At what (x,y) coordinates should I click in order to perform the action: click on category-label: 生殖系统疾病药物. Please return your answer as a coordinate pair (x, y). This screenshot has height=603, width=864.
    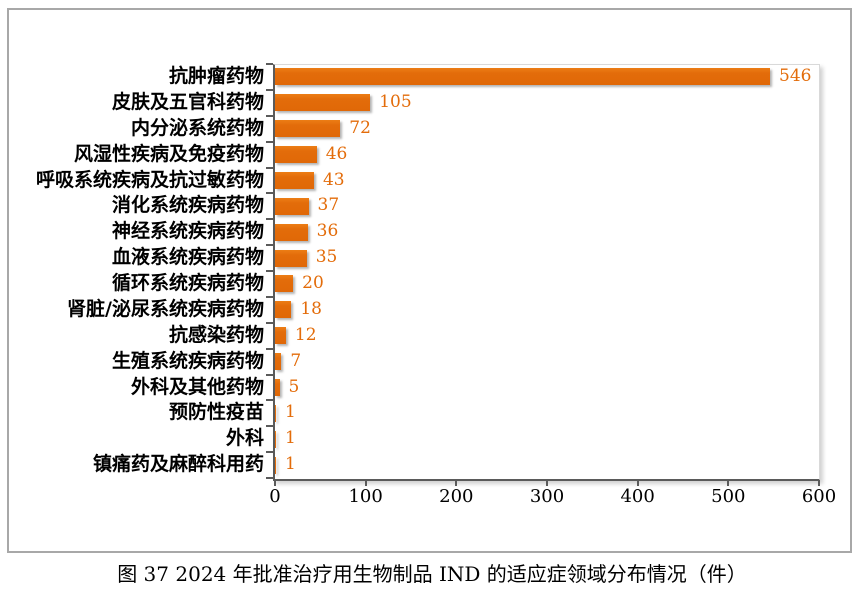
    Looking at the image, I should click on (187, 360).